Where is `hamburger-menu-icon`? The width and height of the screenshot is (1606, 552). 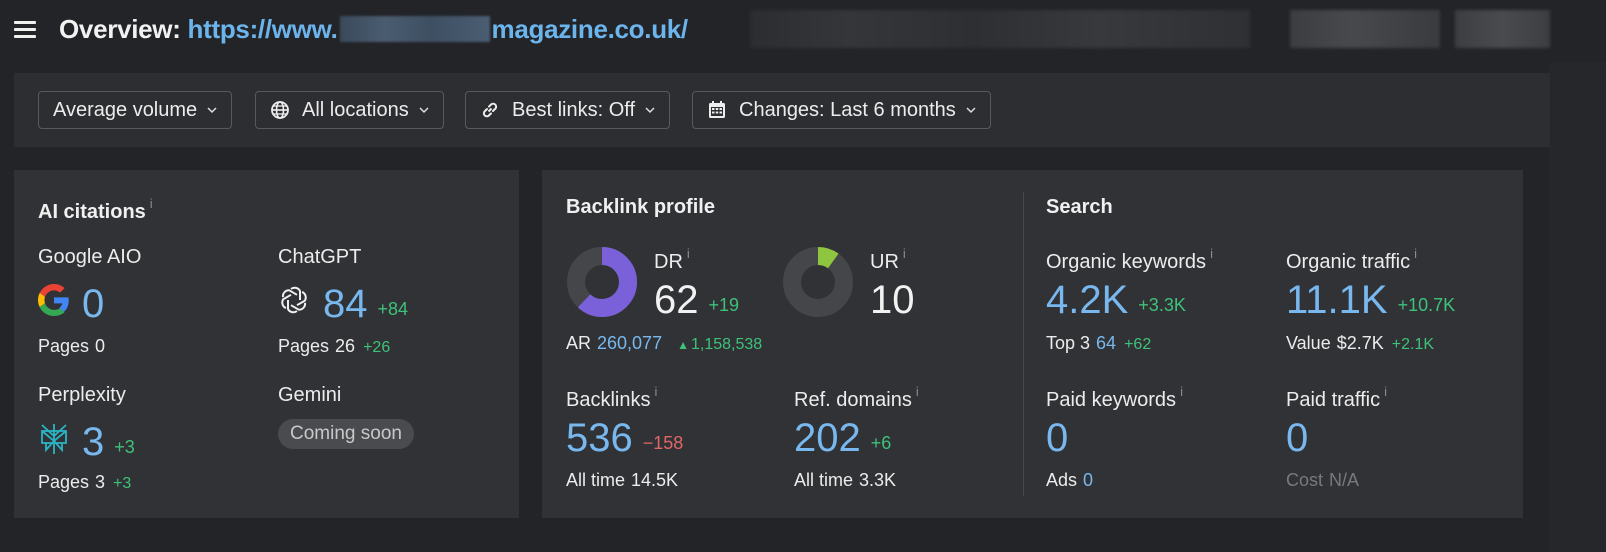 hamburger-menu-icon is located at coordinates (25, 30).